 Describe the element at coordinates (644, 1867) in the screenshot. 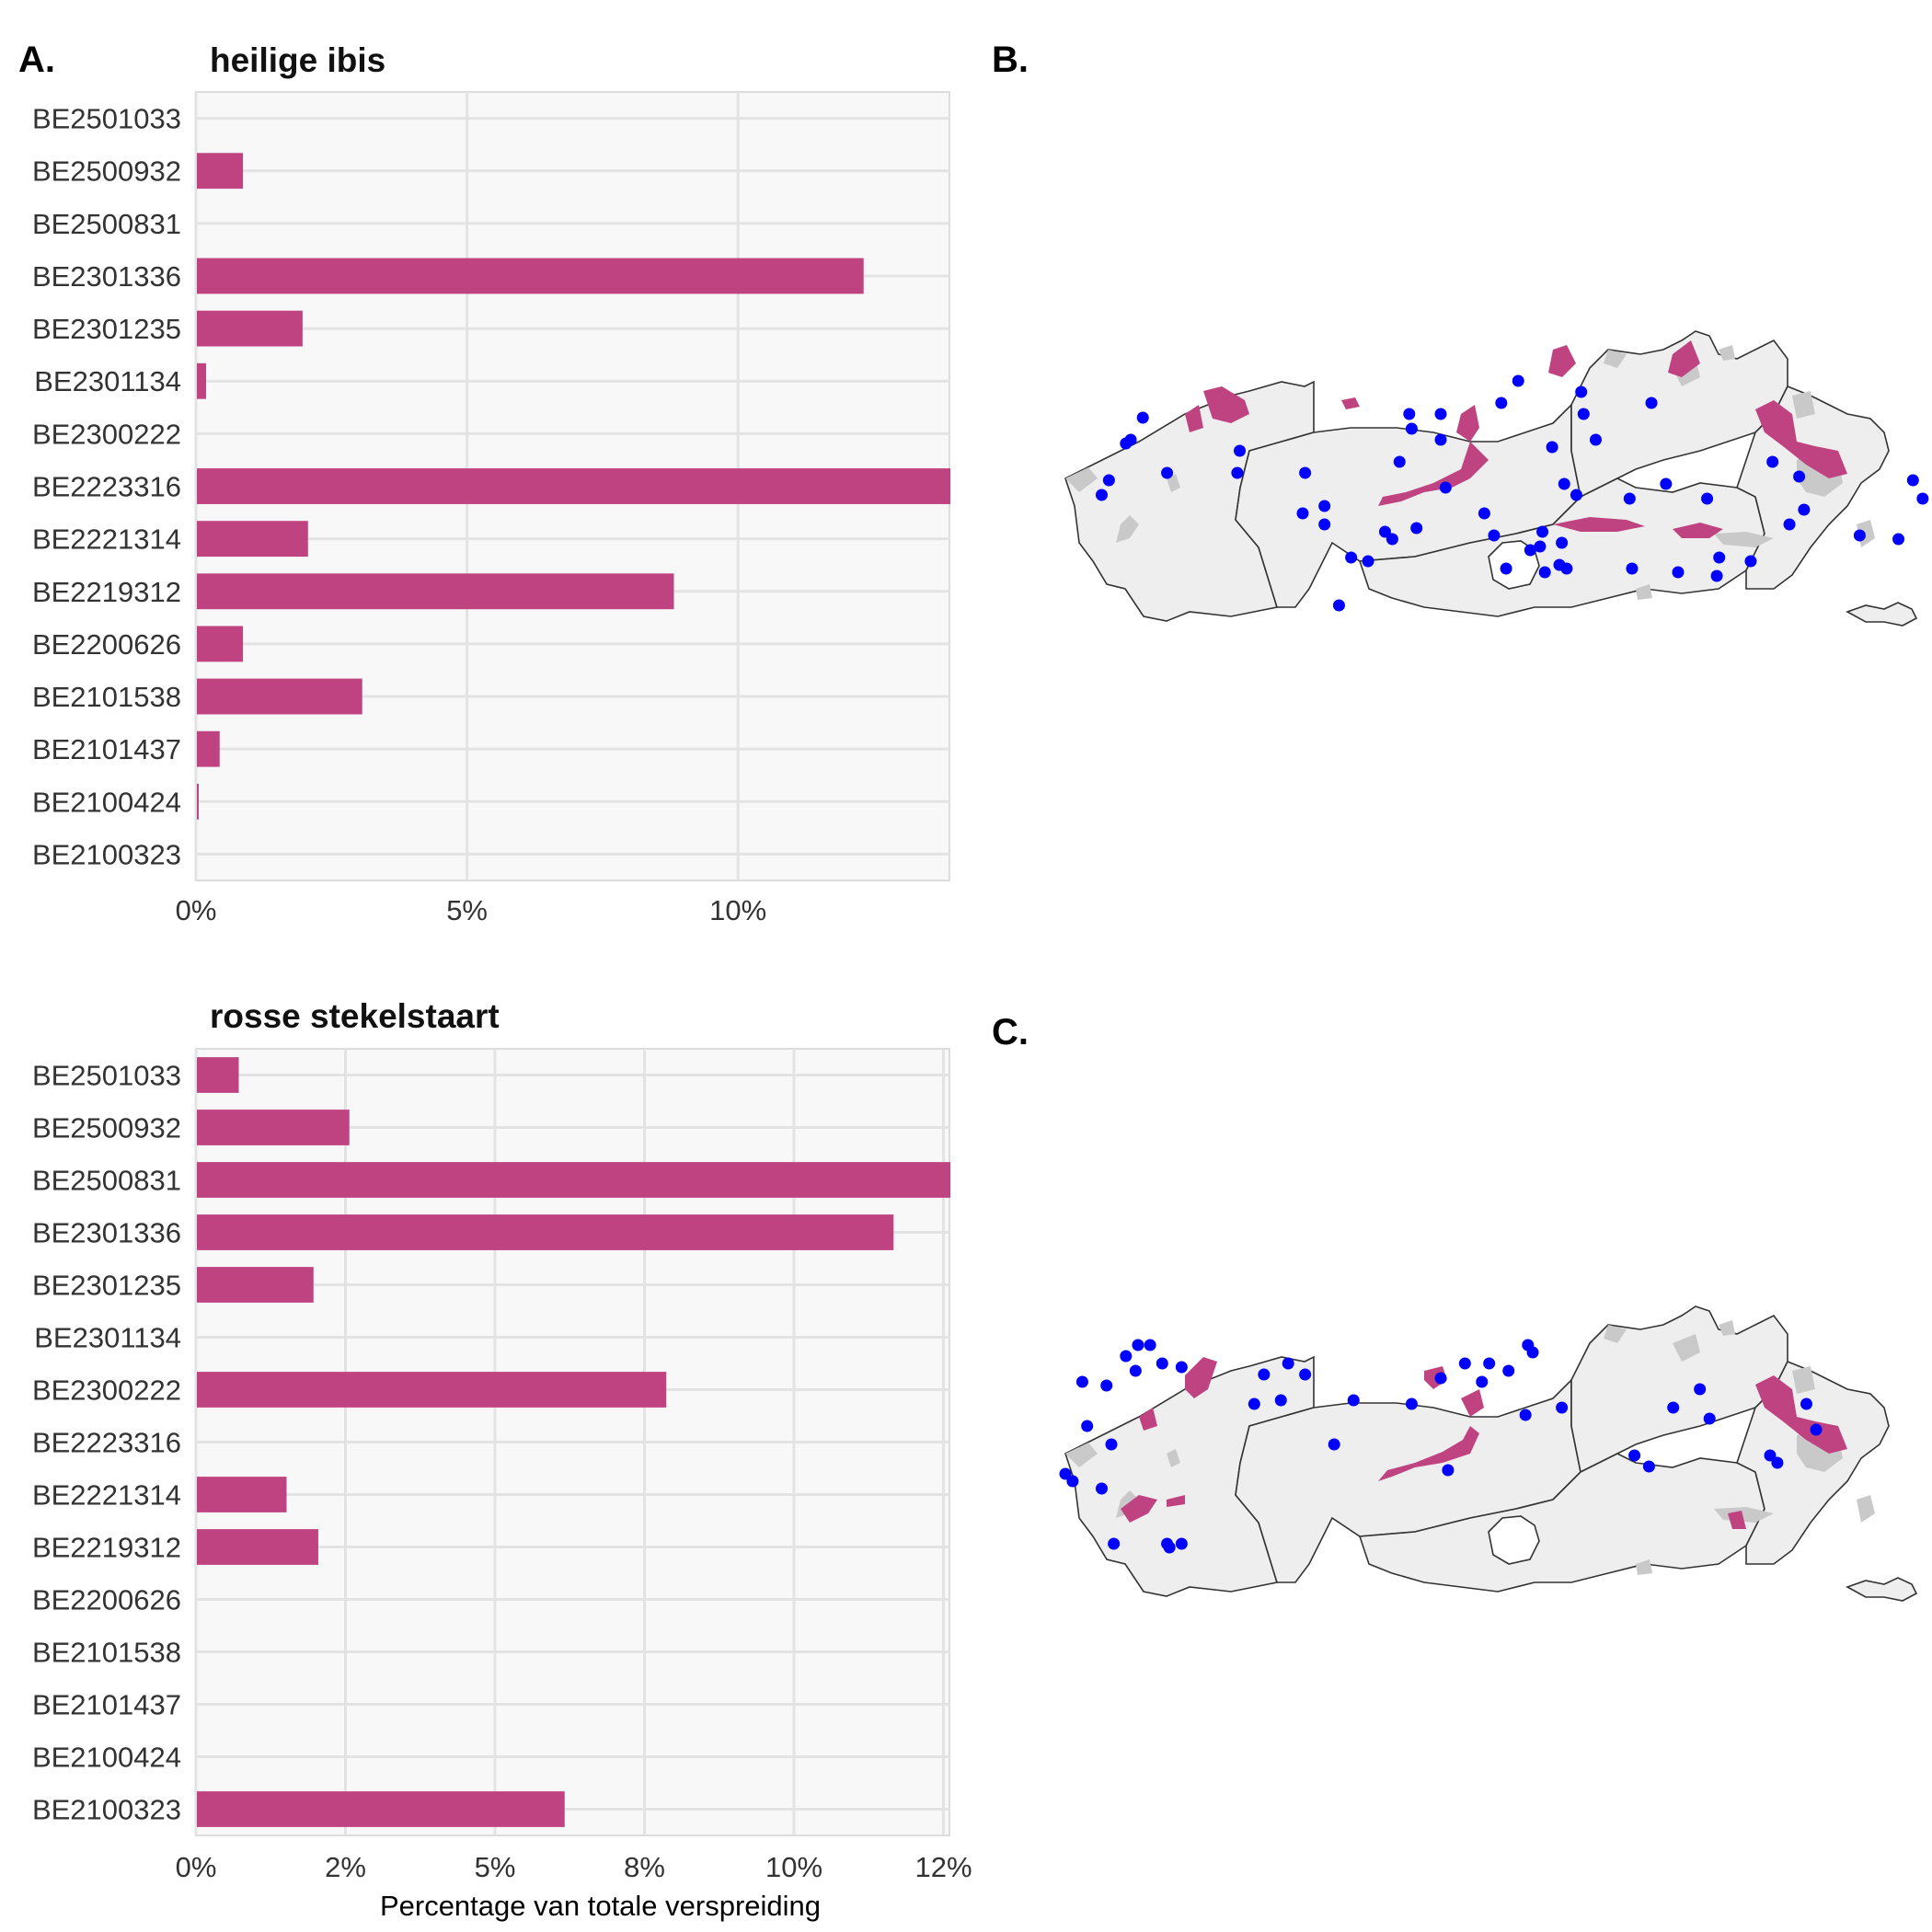

I see `x-tick-label: 8%` at that location.